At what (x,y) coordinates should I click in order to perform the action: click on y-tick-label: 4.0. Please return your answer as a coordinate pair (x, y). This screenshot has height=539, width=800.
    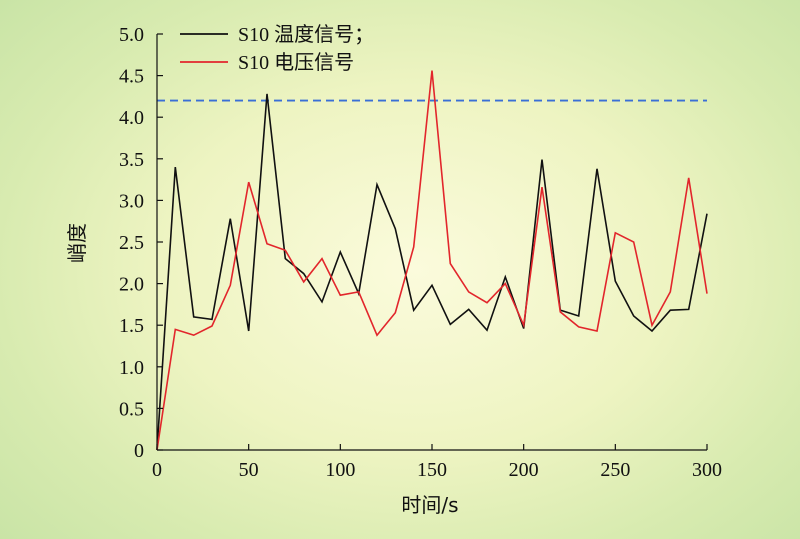
    Looking at the image, I should click on (131, 118).